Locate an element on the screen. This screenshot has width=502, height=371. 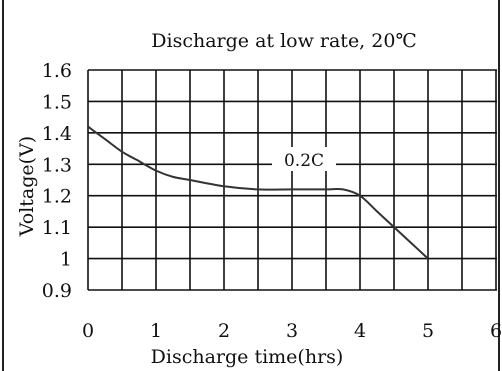
y-axis-title: Voltage(V) is located at coordinates (27, 186).